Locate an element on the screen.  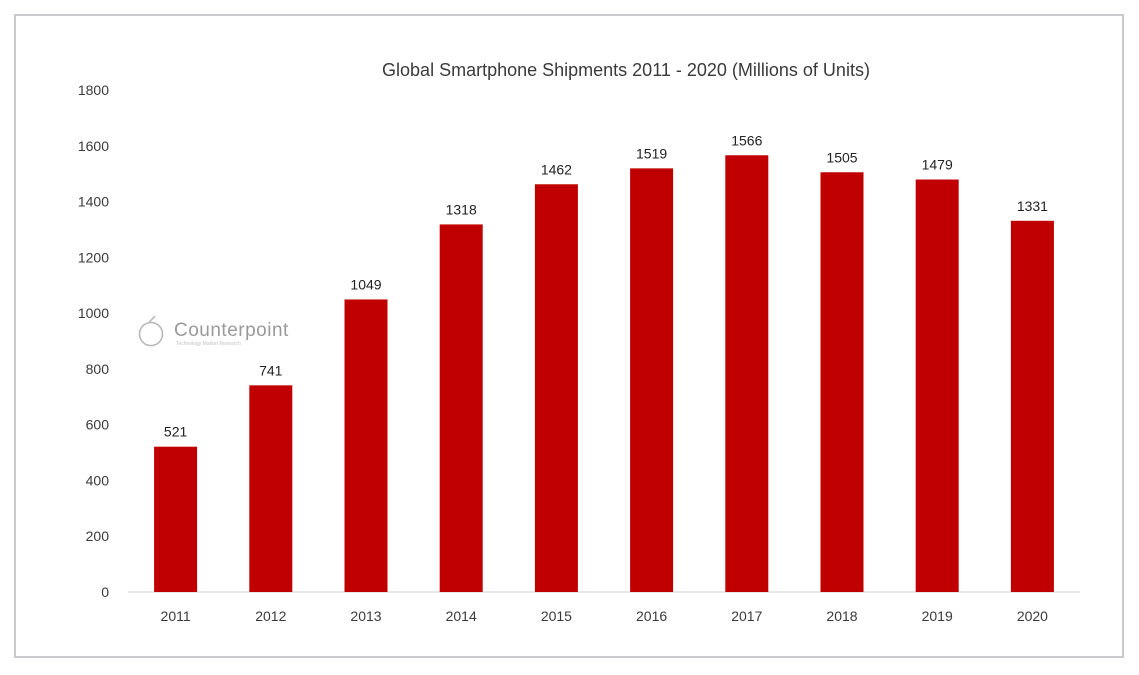
y-tick-label: 0 is located at coordinates (105, 592).